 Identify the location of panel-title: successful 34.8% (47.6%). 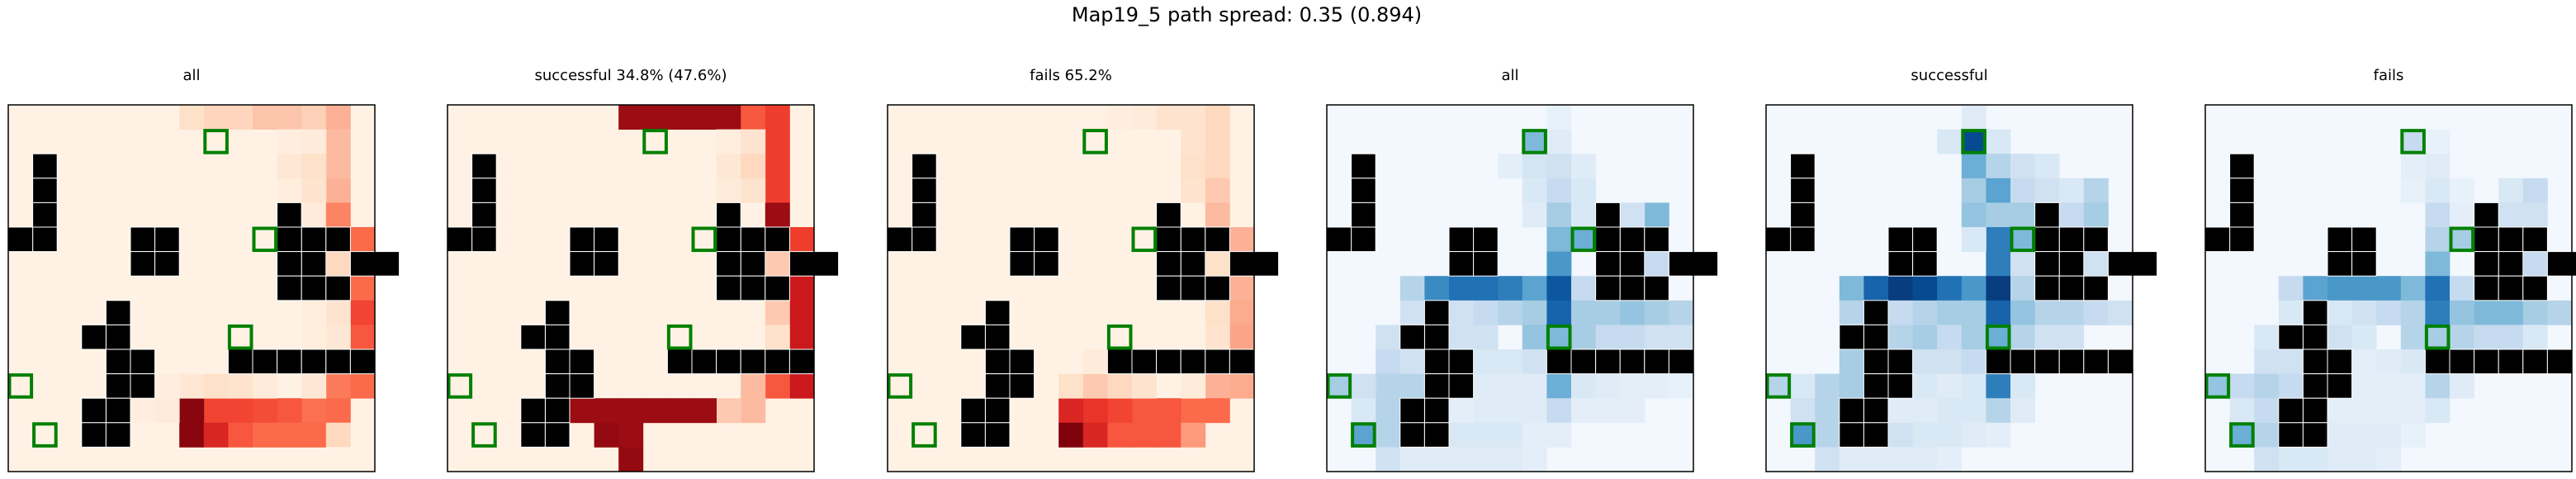
(630, 76).